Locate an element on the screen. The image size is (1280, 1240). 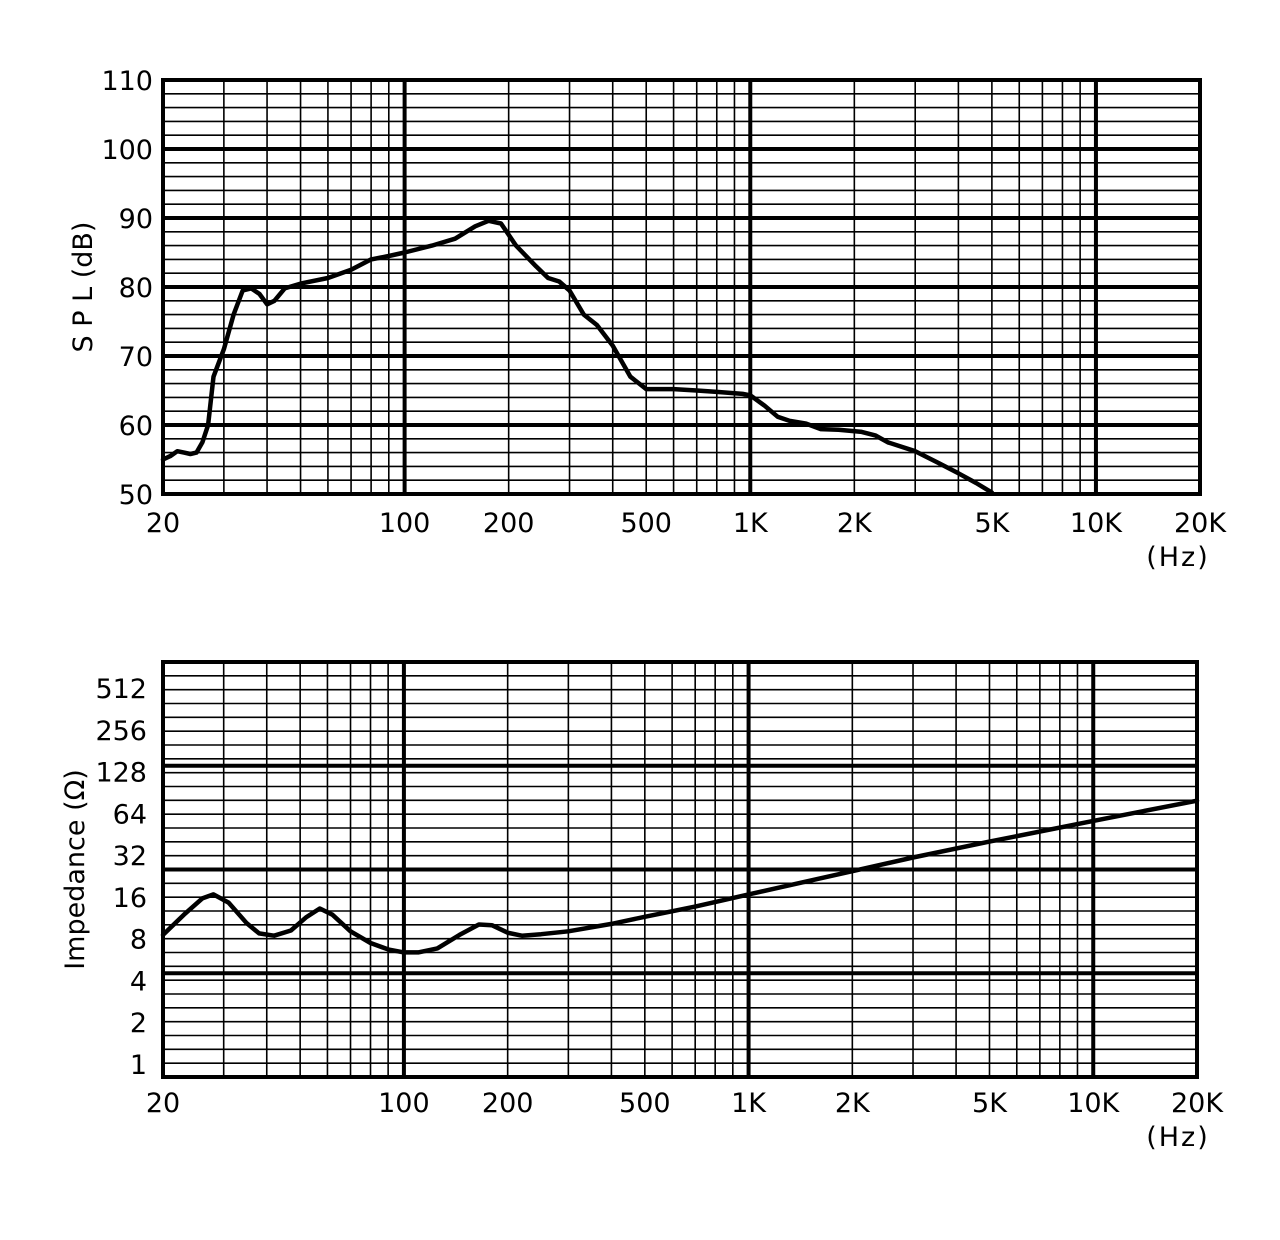
y-tick-label: 4 is located at coordinates (138, 981).